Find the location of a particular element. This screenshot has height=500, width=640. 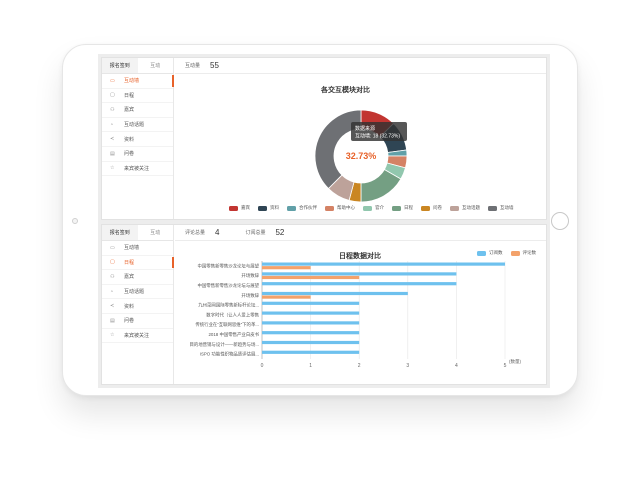

survey-icon: ▤ is located at coordinates (112, 153).